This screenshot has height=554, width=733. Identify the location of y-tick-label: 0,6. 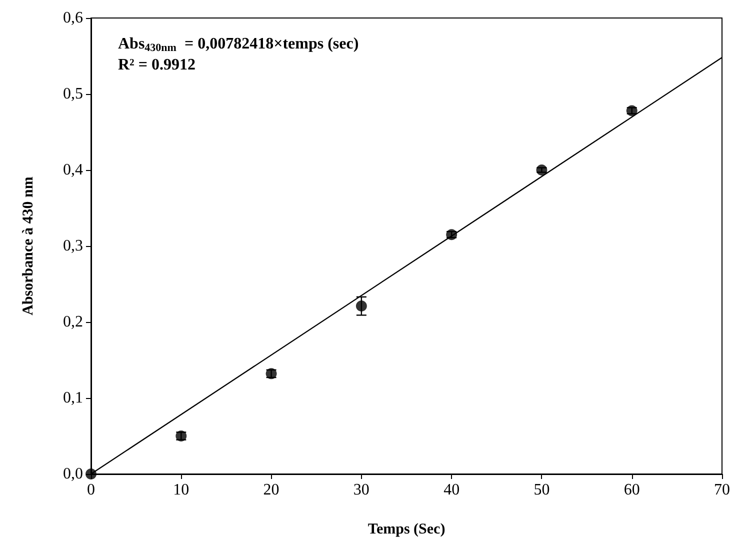
(73, 18).